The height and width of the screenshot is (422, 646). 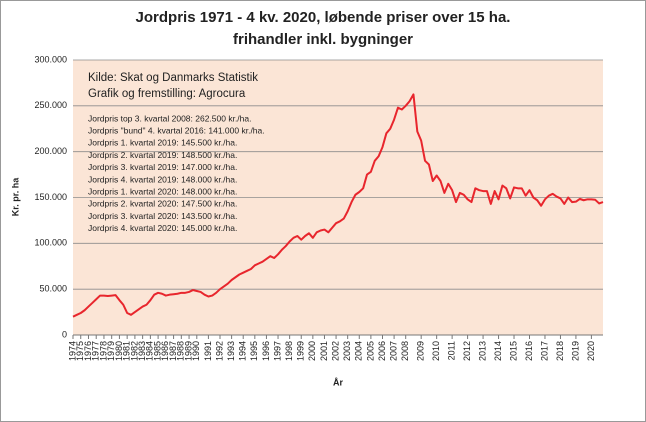 I want to click on x-tick-label: 1976, so click(x=88, y=351).